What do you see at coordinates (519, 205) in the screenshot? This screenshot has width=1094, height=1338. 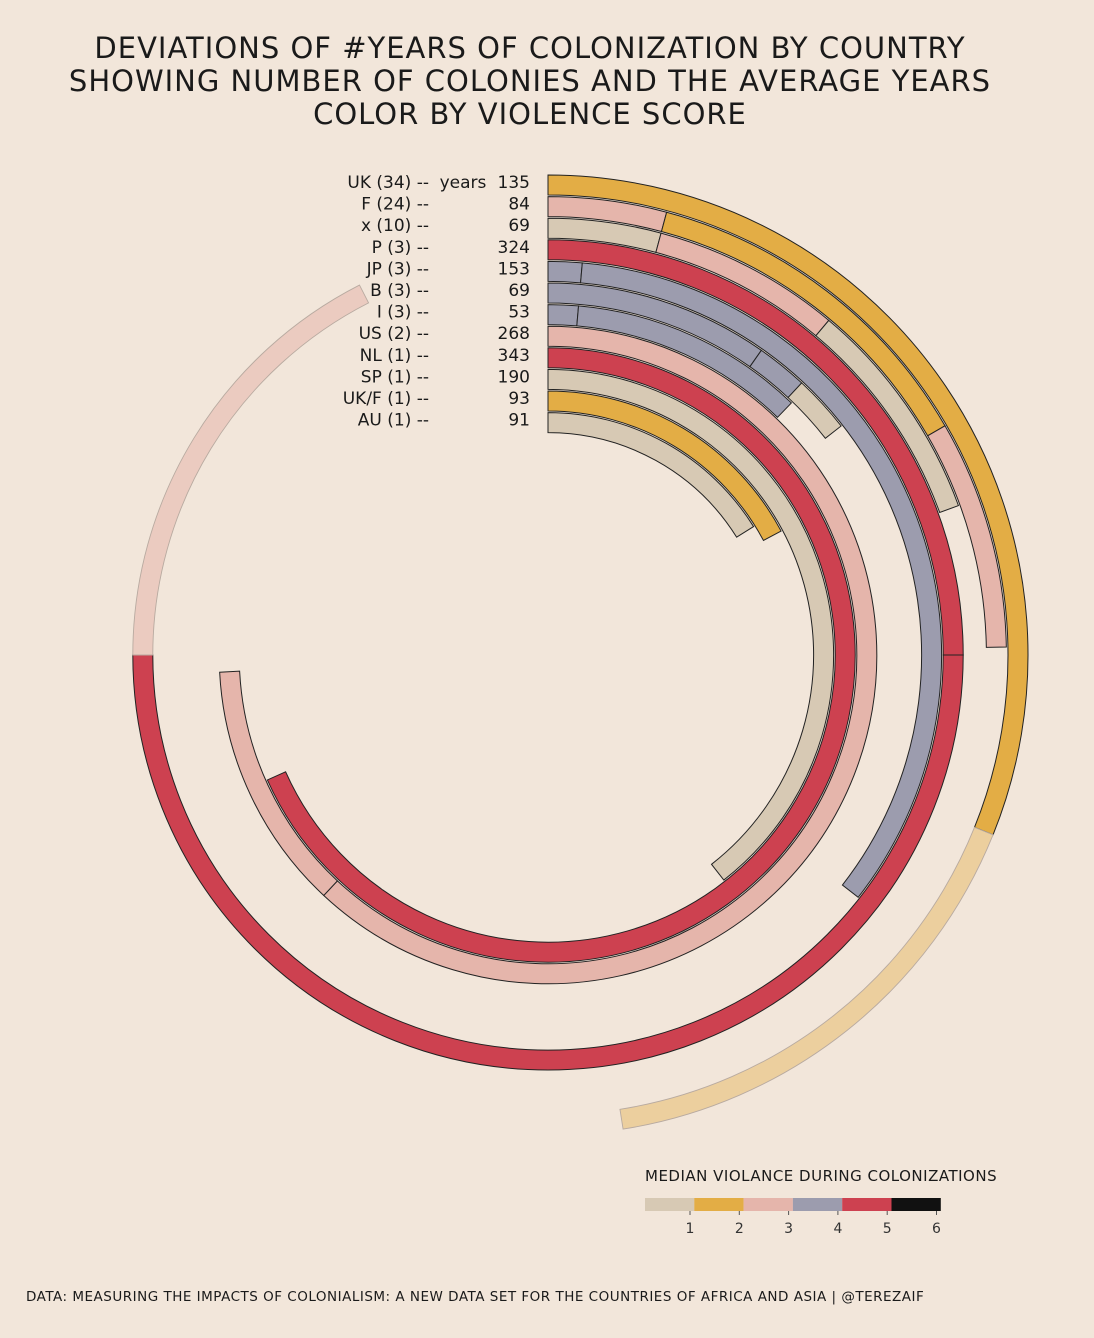 I see `row-years-value: 84` at bounding box center [519, 205].